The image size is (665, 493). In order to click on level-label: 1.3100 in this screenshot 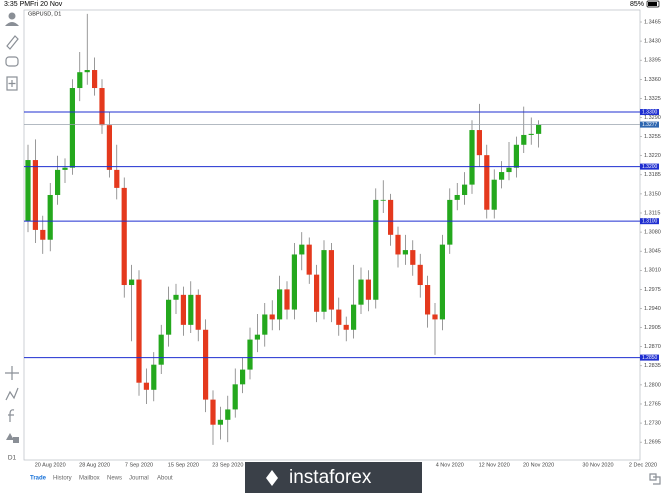, I will do `click(650, 222)`.